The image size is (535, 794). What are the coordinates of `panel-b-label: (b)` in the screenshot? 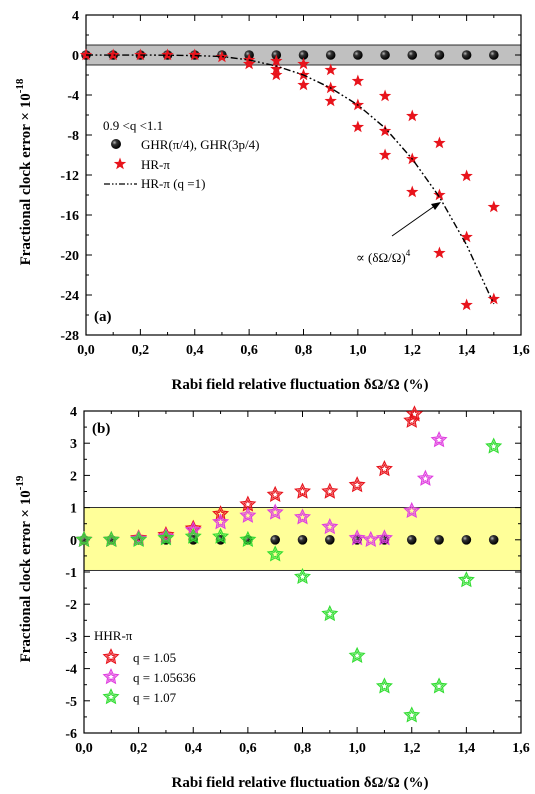 It's located at (101, 429).